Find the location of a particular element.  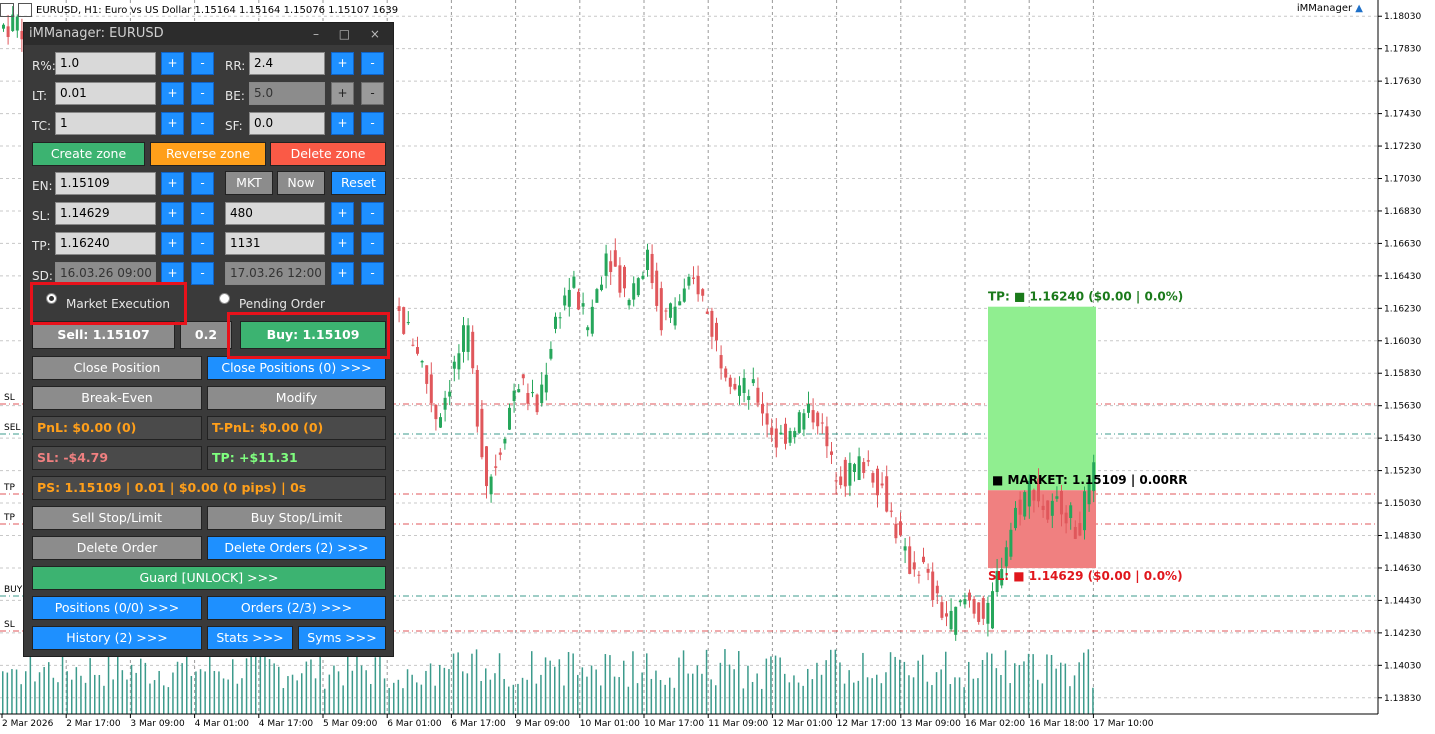

pending-order-label: Pending Order is located at coordinates (282, 304).